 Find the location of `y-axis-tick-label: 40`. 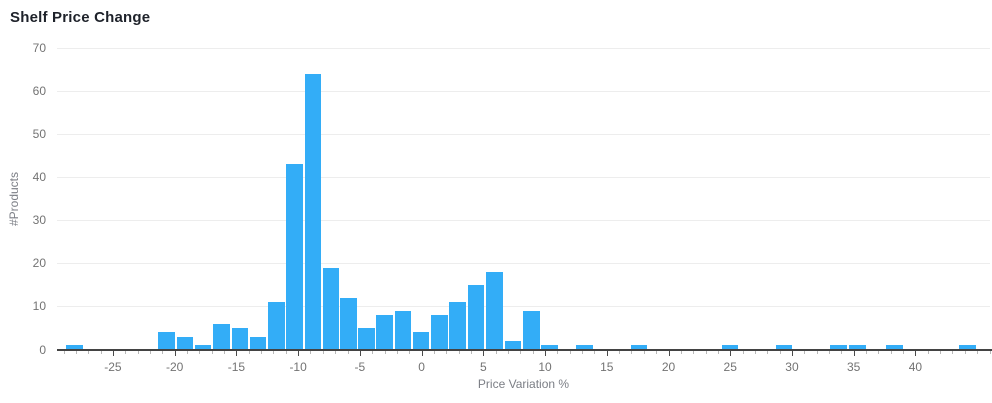

y-axis-tick-label: 40 is located at coordinates (39, 177).